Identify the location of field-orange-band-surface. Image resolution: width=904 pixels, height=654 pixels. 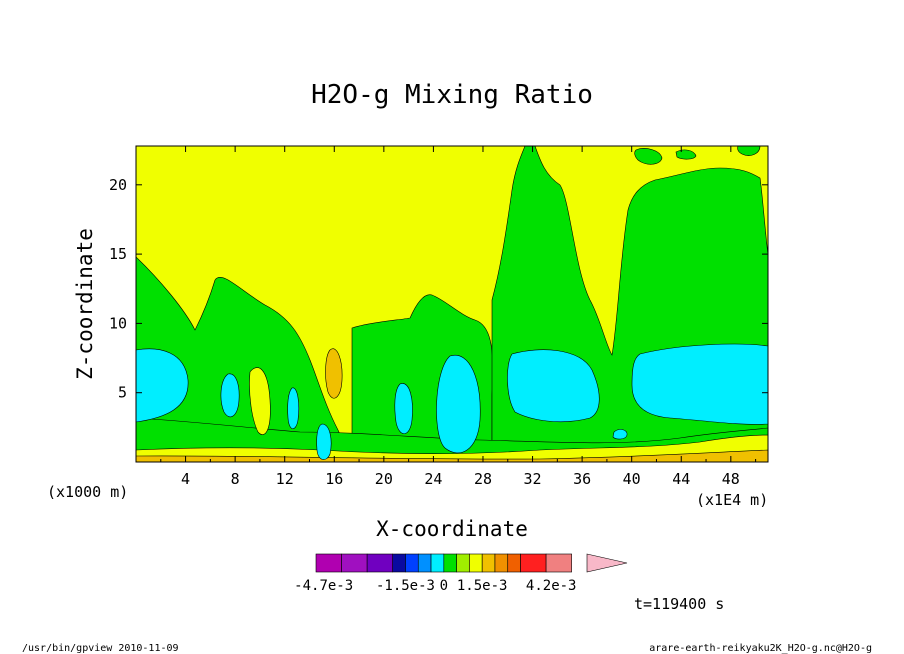
(452, 455).